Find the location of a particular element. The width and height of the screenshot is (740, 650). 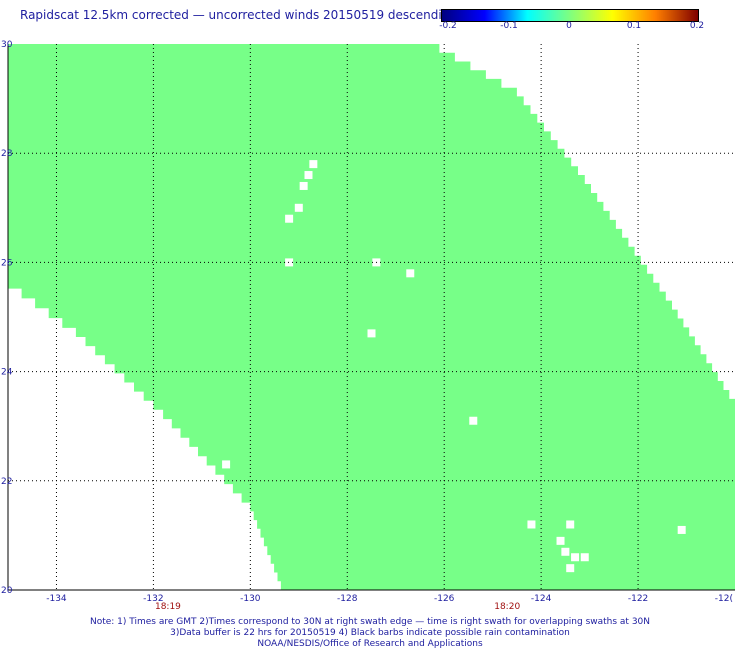

longitude-tick-label: -126 is located at coordinates (444, 599).